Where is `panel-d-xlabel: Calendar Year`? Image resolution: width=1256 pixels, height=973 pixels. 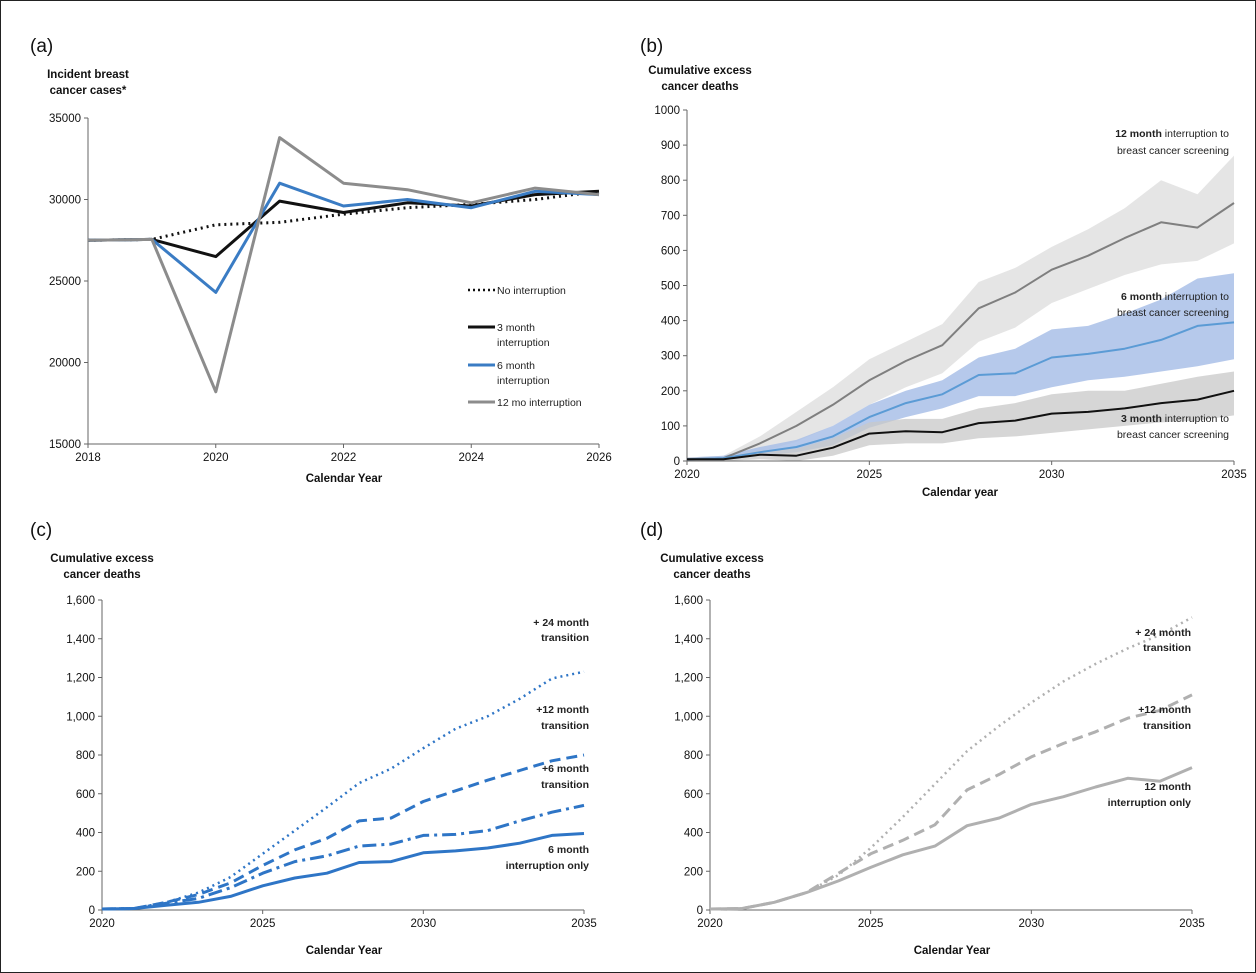 panel-d-xlabel: Calendar Year is located at coordinates (952, 951).